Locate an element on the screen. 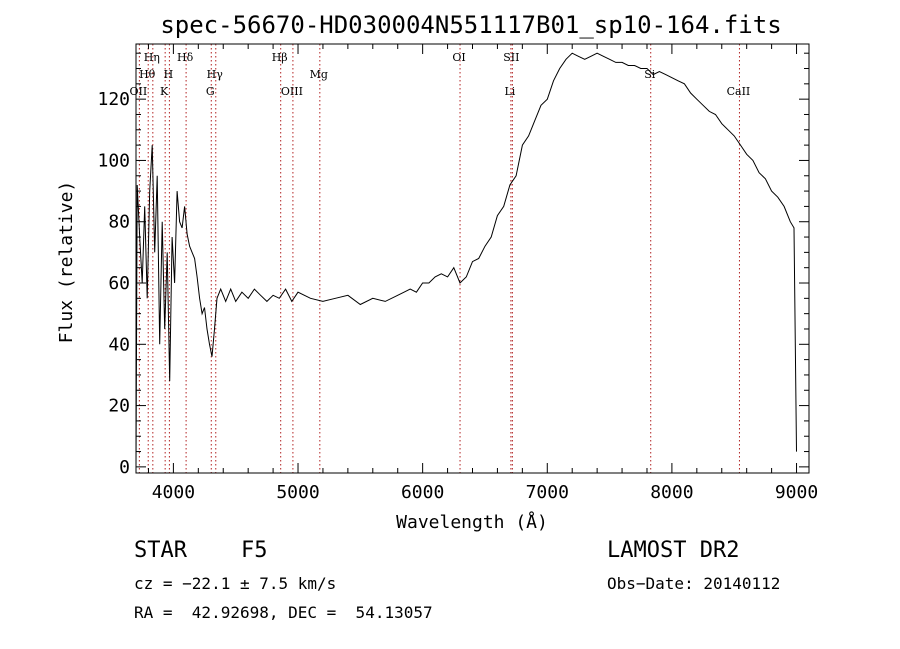 The image size is (900, 649). y-tick-label: 0 is located at coordinates (124, 467).